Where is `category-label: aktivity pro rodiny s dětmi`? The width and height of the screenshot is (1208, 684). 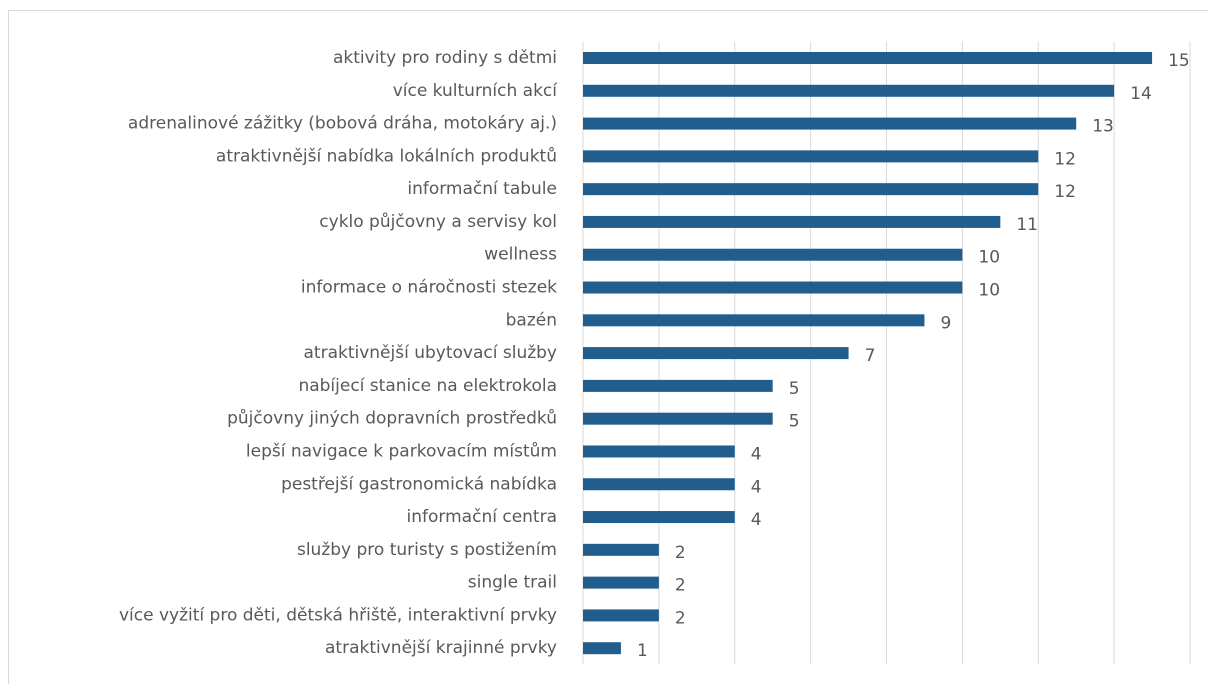
category-label: aktivity pro rodiny s dětmi is located at coordinates (445, 58).